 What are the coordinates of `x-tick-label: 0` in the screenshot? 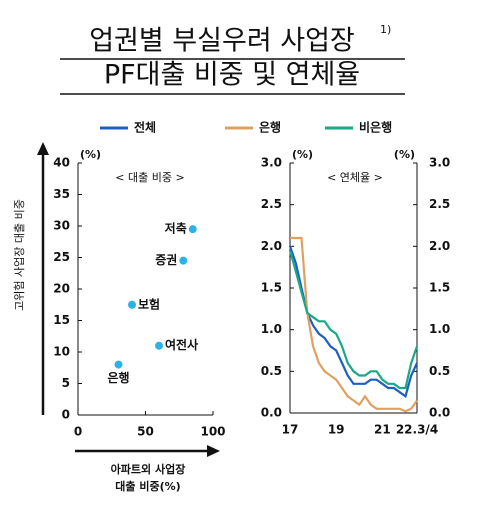 It's located at (78, 432).